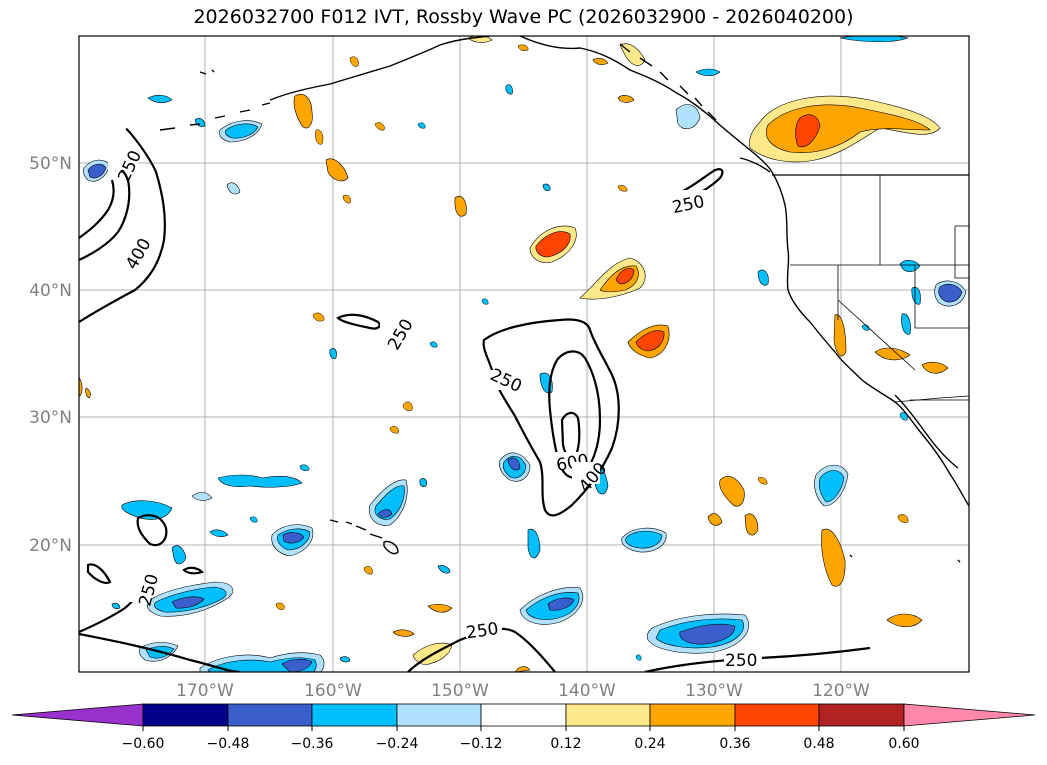 The width and height of the screenshot is (1047, 765). What do you see at coordinates (50, 355) in the screenshot?
I see `latitude-labels: 50°N 40°N 30°N 20°N` at bounding box center [50, 355].